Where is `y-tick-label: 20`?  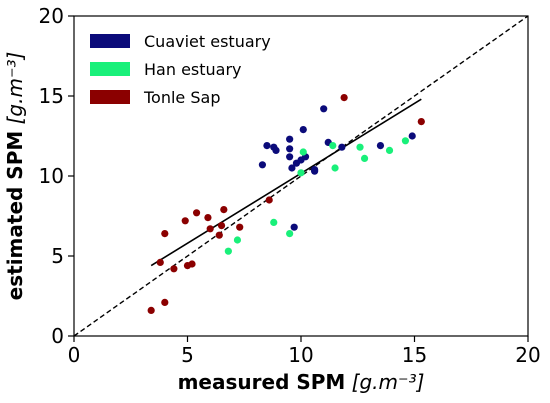
y-tick-label: 20 is located at coordinates (51, 16).